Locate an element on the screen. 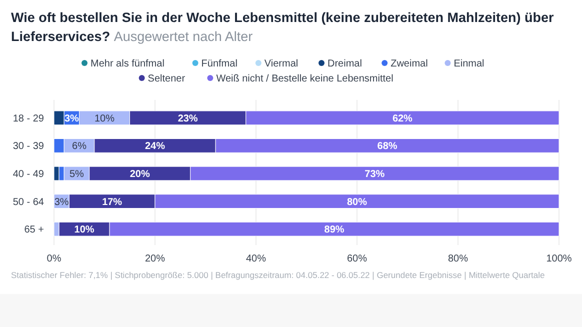 This screenshot has width=582, height=327. data-label: 6% is located at coordinates (79, 146).